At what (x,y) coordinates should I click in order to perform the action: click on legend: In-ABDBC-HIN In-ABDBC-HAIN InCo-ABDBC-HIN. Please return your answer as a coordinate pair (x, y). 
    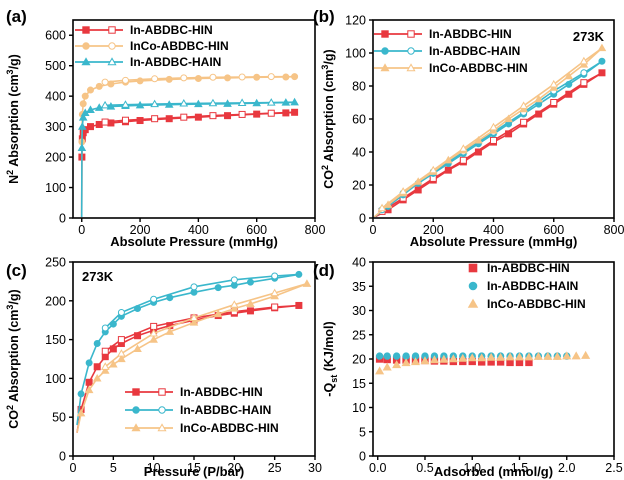
    Looking at the image, I should click on (202, 410).